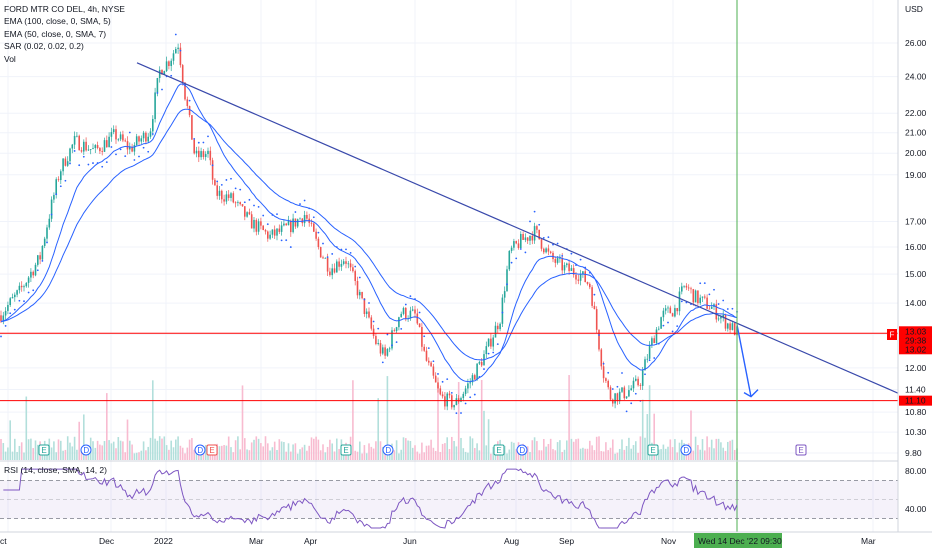 The width and height of the screenshot is (932, 550). Describe the element at coordinates (55, 33) in the screenshot. I see `legend-ema-50: EMA (50, close, 0, SMA, 7)` at that location.